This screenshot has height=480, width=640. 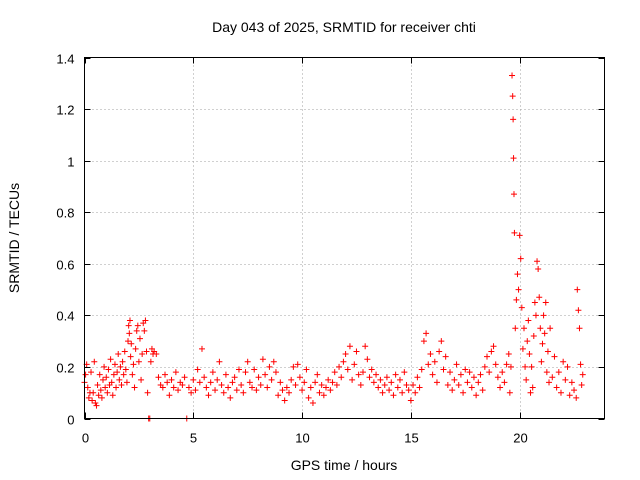 I want to click on y-tick-label: 0.6, so click(x=65, y=265).